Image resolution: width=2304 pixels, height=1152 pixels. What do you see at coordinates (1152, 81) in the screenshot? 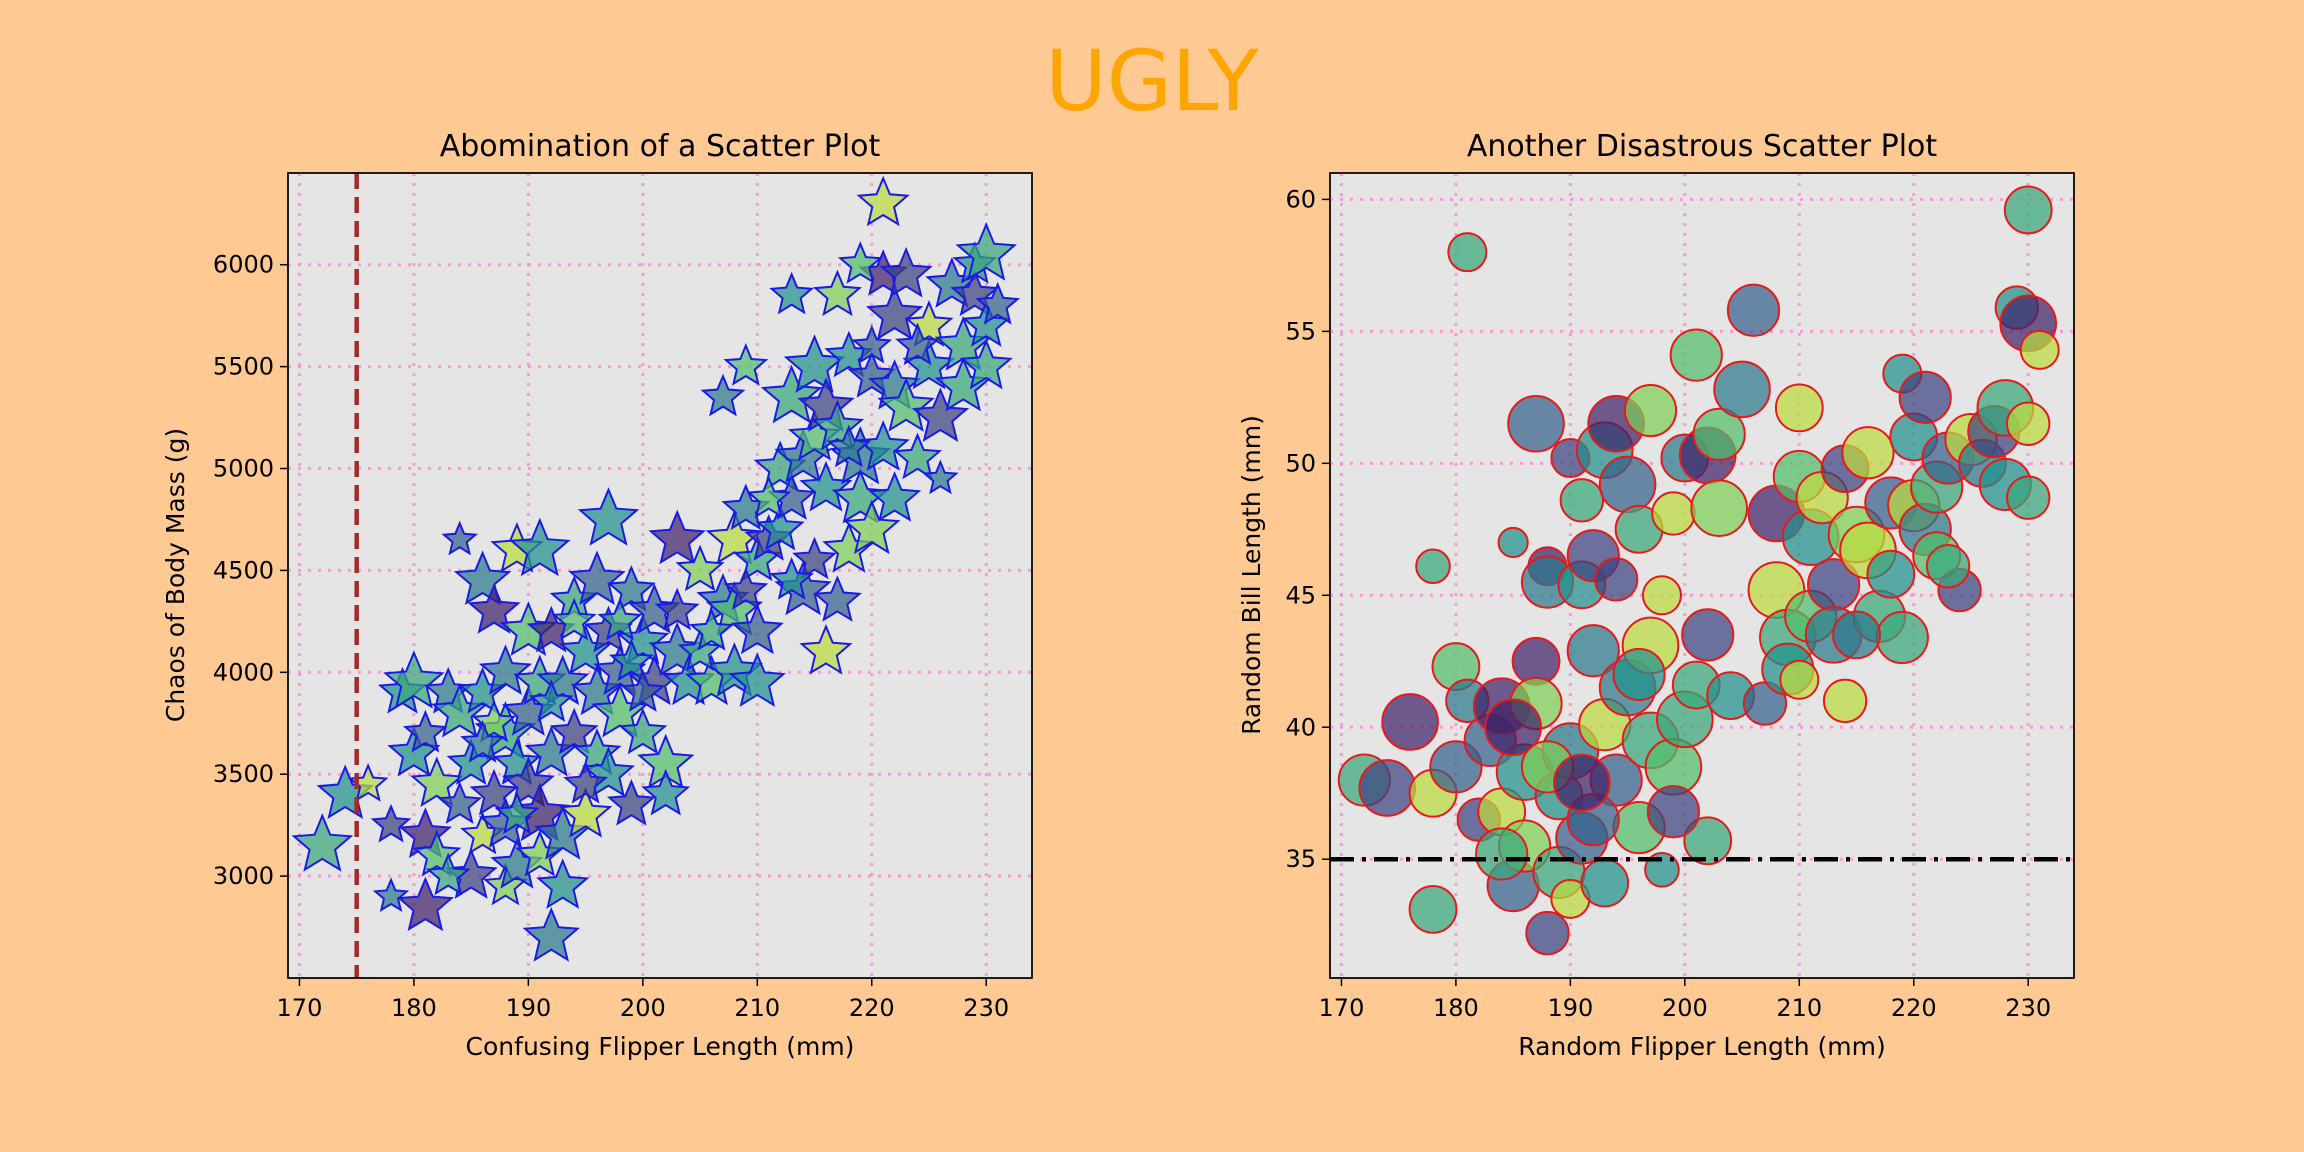
I see `figure-suptitle: UGLY` at bounding box center [1152, 81].